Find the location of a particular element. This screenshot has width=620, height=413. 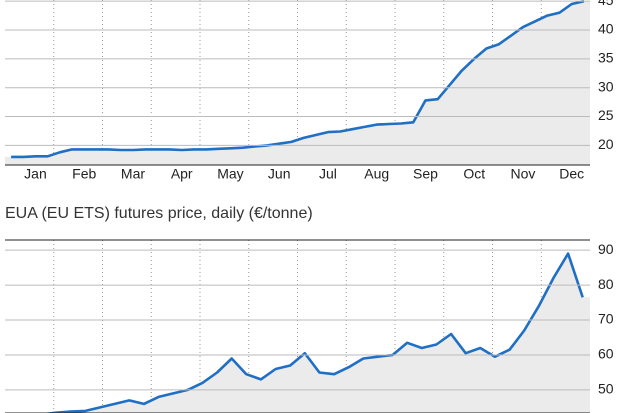

y-tick-label: 60 is located at coordinates (606, 354).